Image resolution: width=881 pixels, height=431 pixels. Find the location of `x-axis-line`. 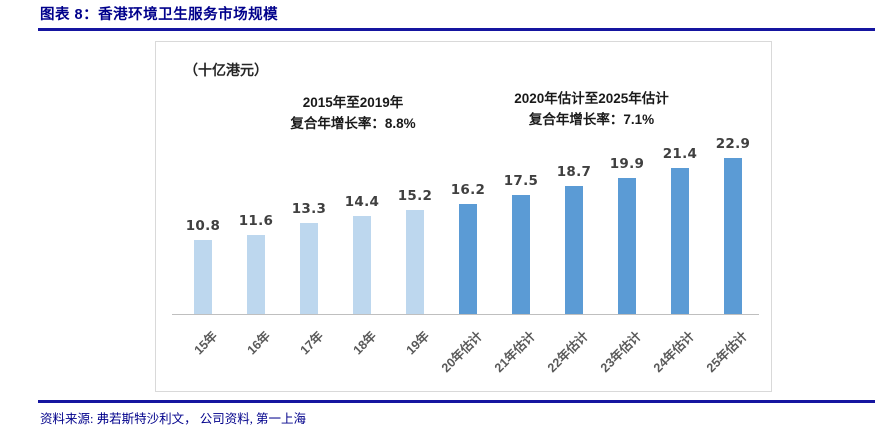

x-axis-line is located at coordinates (465, 314).